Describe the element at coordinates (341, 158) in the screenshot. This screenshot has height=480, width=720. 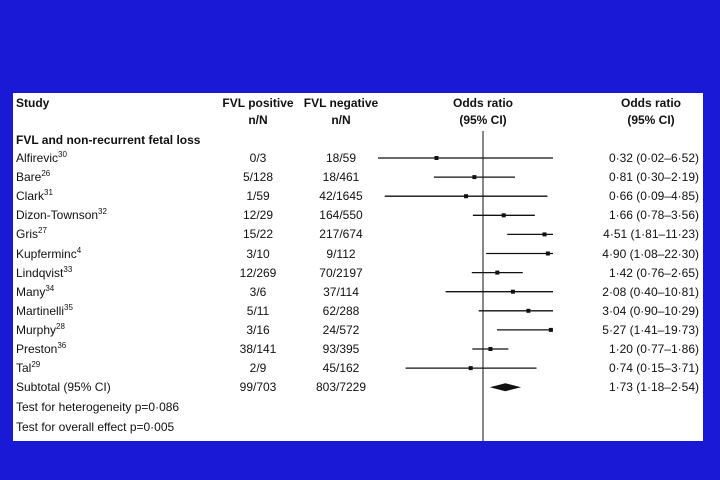
I see `fvl-negative-count: 18/59` at that location.